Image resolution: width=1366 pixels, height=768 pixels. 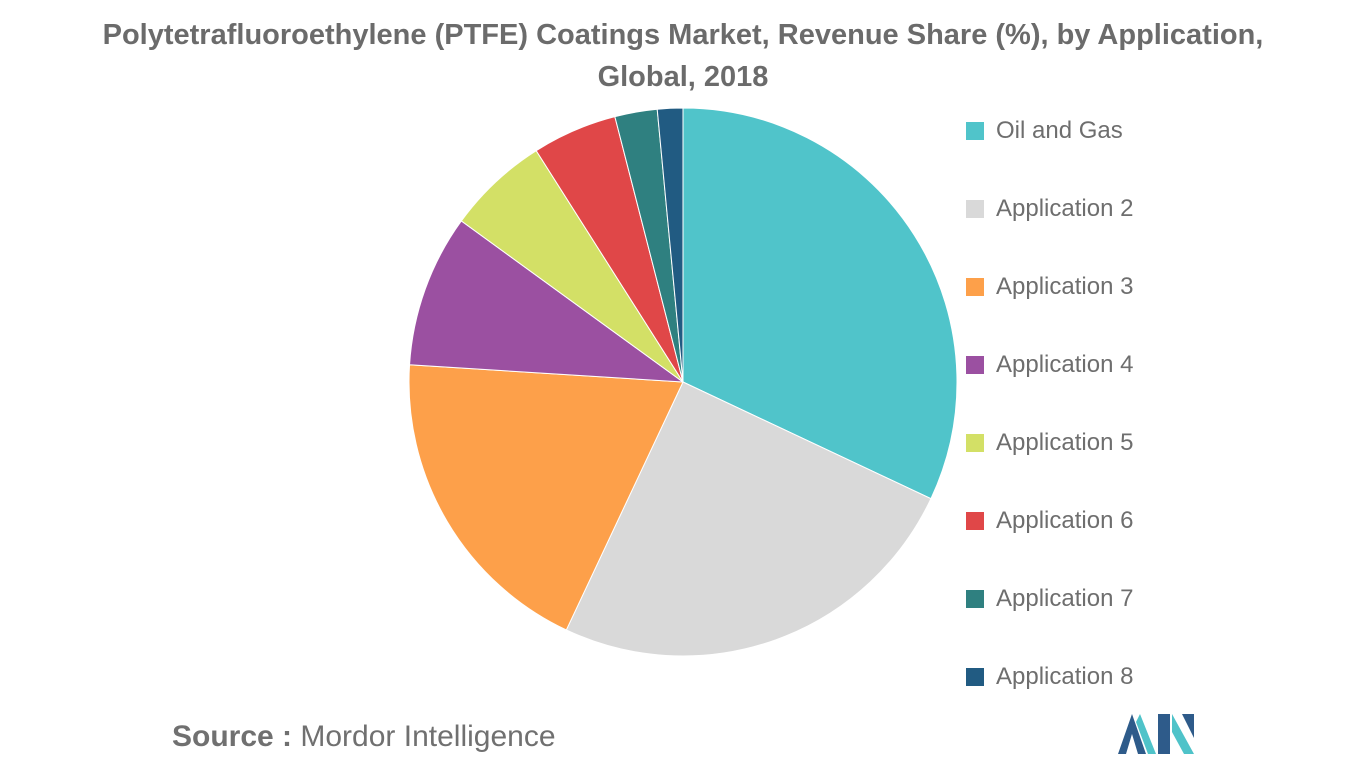 What do you see at coordinates (1059, 130) in the screenshot?
I see `legend-label: Oil and Gas` at bounding box center [1059, 130].